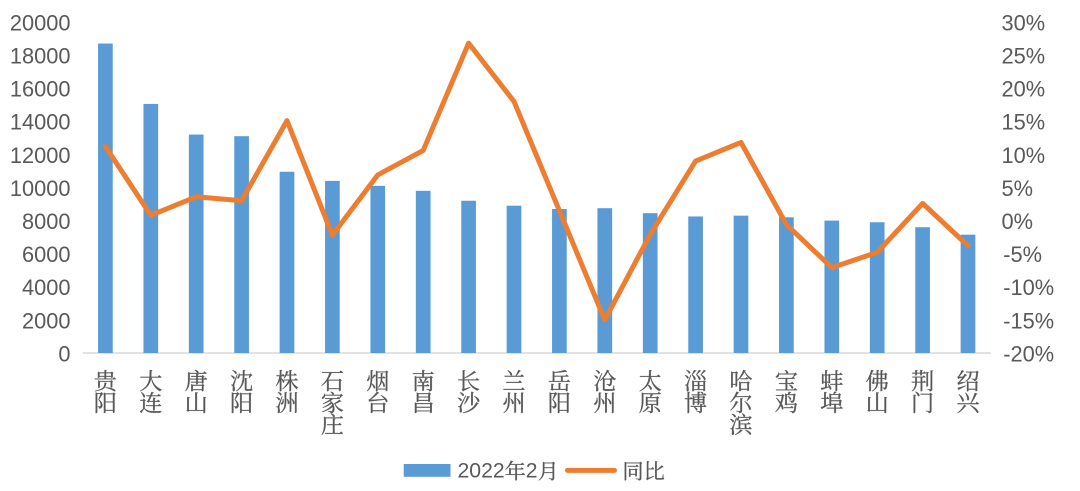 Image resolution: width=1080 pixels, height=491 pixels. I want to click on svg-text: -15%, so click(1028, 320).